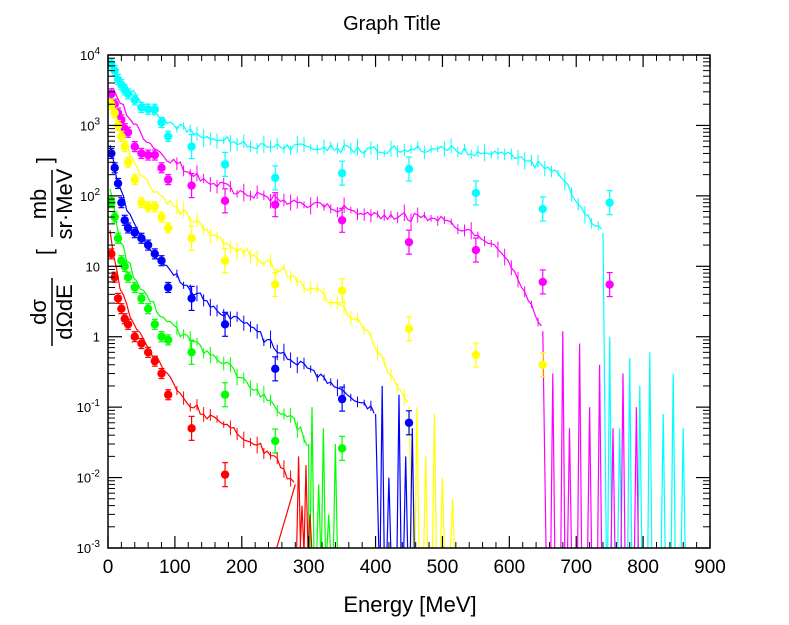 This screenshot has width=789, height=625. Describe the element at coordinates (90, 54) in the screenshot. I see `y-tick-label: 10⁴` at that location.